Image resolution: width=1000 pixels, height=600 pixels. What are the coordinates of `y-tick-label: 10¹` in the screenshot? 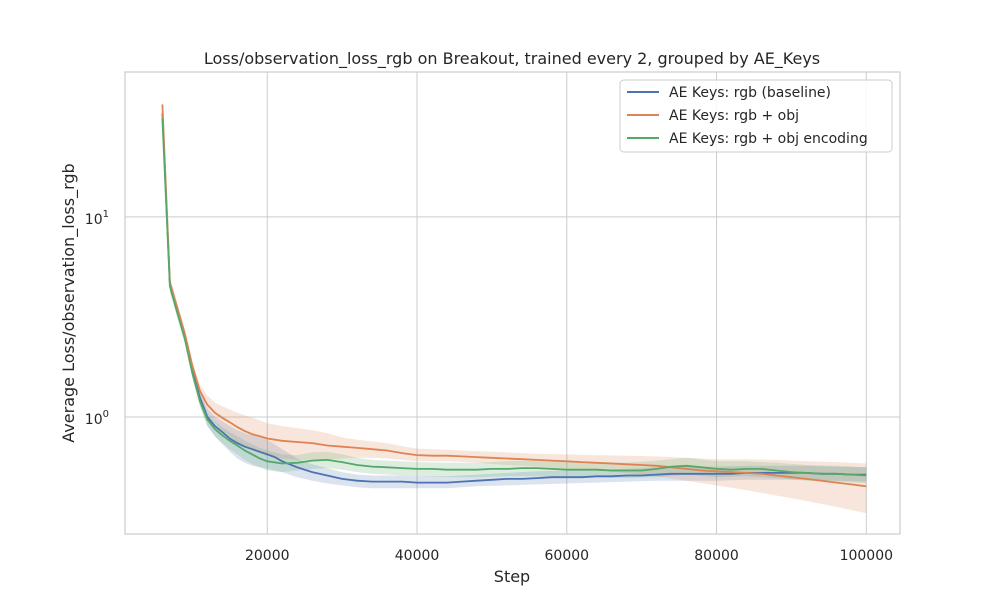 It's located at (97, 218).